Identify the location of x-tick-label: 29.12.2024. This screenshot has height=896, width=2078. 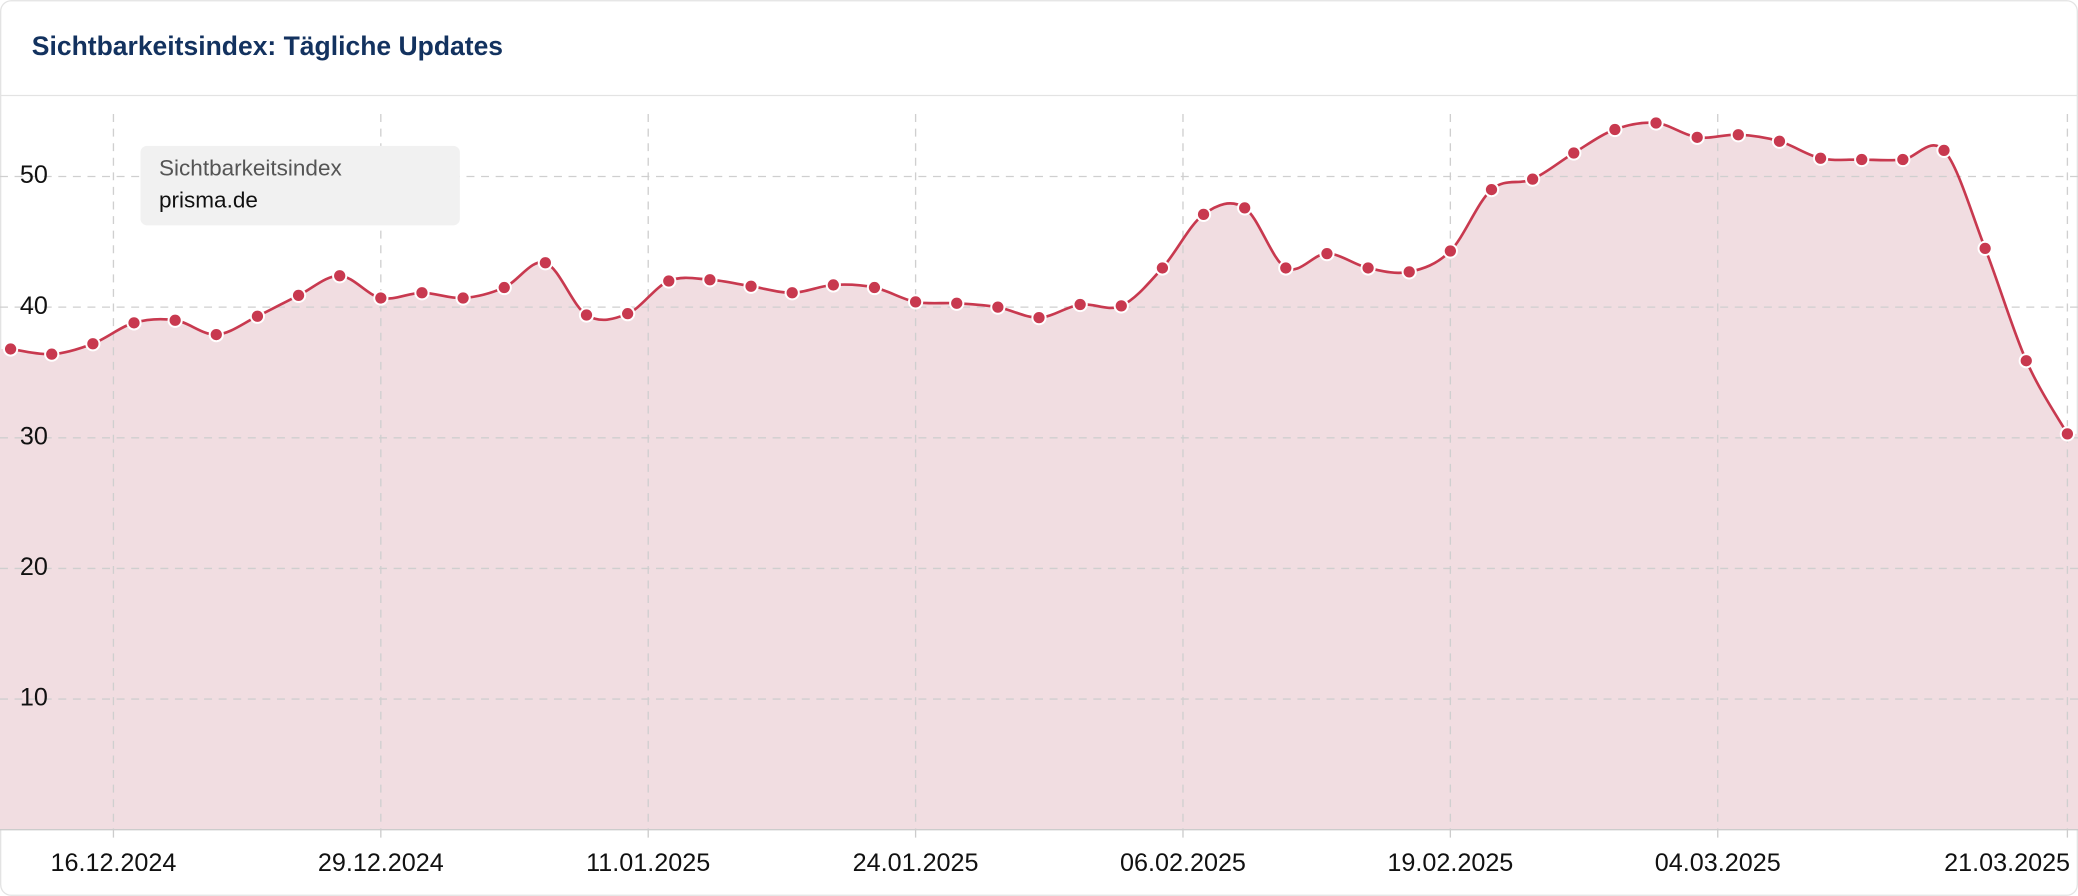
(381, 863).